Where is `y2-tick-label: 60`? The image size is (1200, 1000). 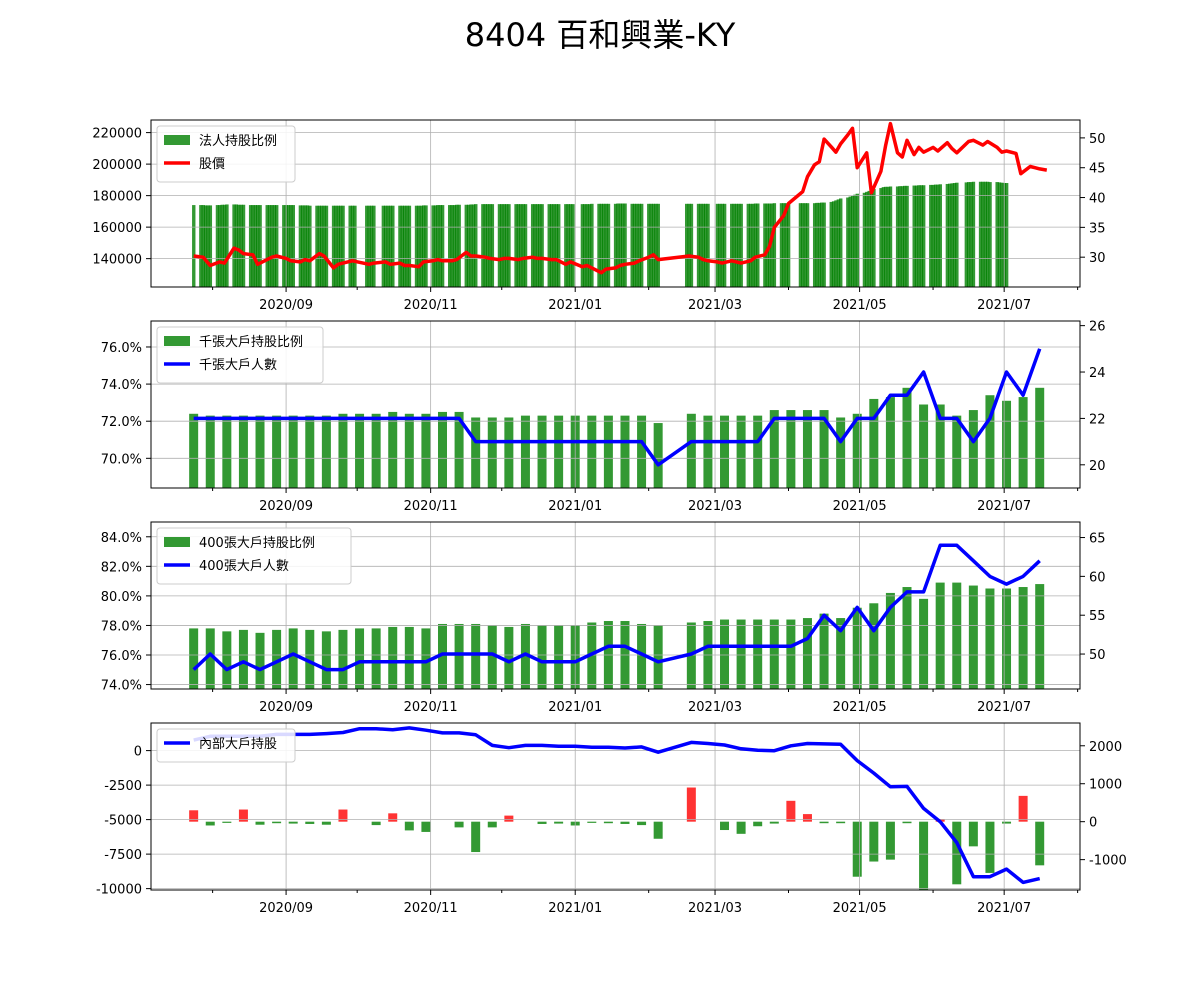 y2-tick-label: 60 is located at coordinates (1097, 577).